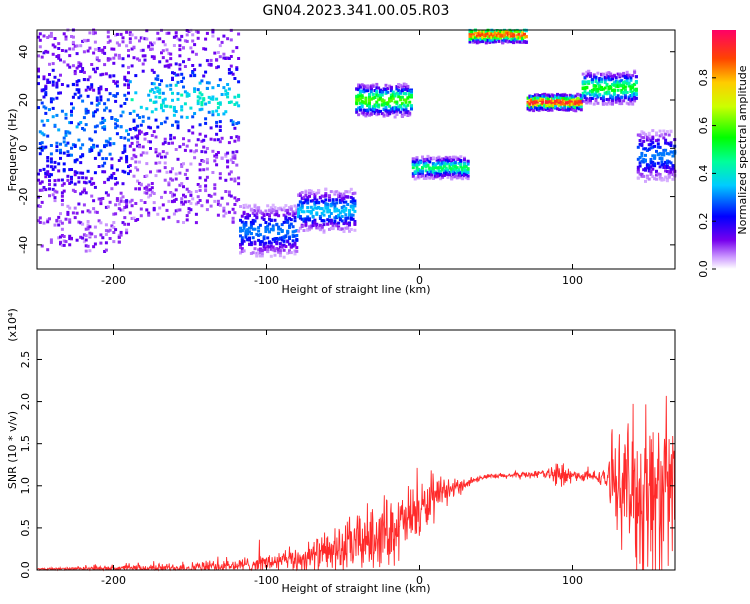 The width and height of the screenshot is (750, 604). Describe the element at coordinates (355, 588) in the screenshot. I see `bottom-x-axis-label: Height of straight line (km)` at that location.